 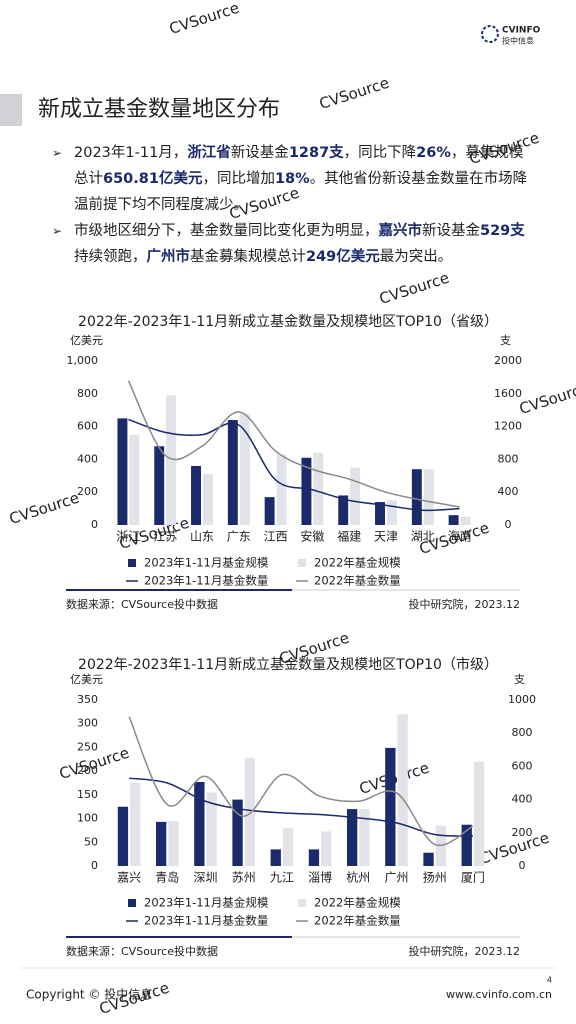 What do you see at coordinates (343, 257) in the screenshot?
I see `bullet-text: 249亿美元` at bounding box center [343, 257].